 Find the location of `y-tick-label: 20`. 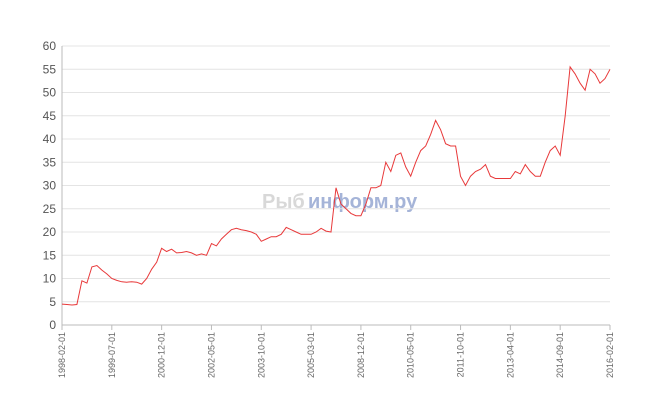

y-tick-label: 20 is located at coordinates (50, 232).